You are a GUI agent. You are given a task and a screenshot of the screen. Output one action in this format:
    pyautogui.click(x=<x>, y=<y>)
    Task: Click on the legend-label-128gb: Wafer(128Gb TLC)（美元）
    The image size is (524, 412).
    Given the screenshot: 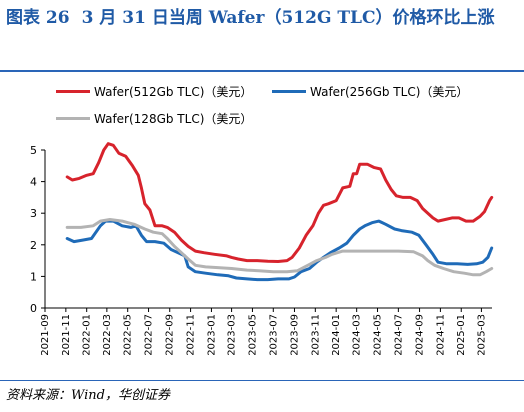 What is the action you would take?
    pyautogui.click(x=173, y=119)
    